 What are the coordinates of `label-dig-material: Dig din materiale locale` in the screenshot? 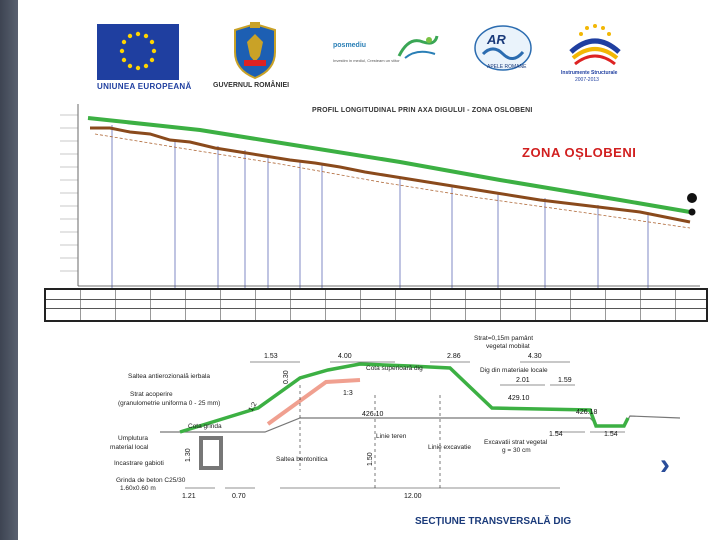 It's located at (514, 370).